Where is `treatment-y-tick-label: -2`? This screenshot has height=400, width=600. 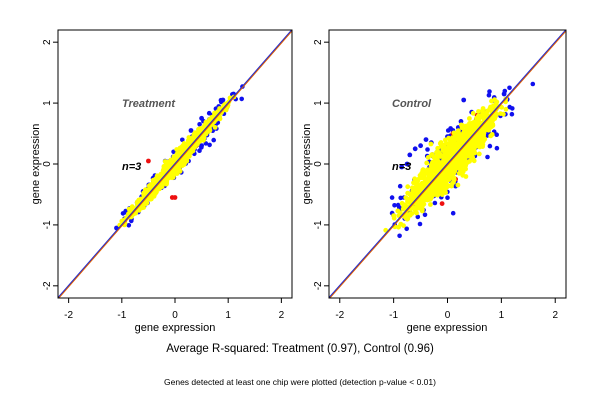 treatment-y-tick-label: -2 is located at coordinates (47, 285).